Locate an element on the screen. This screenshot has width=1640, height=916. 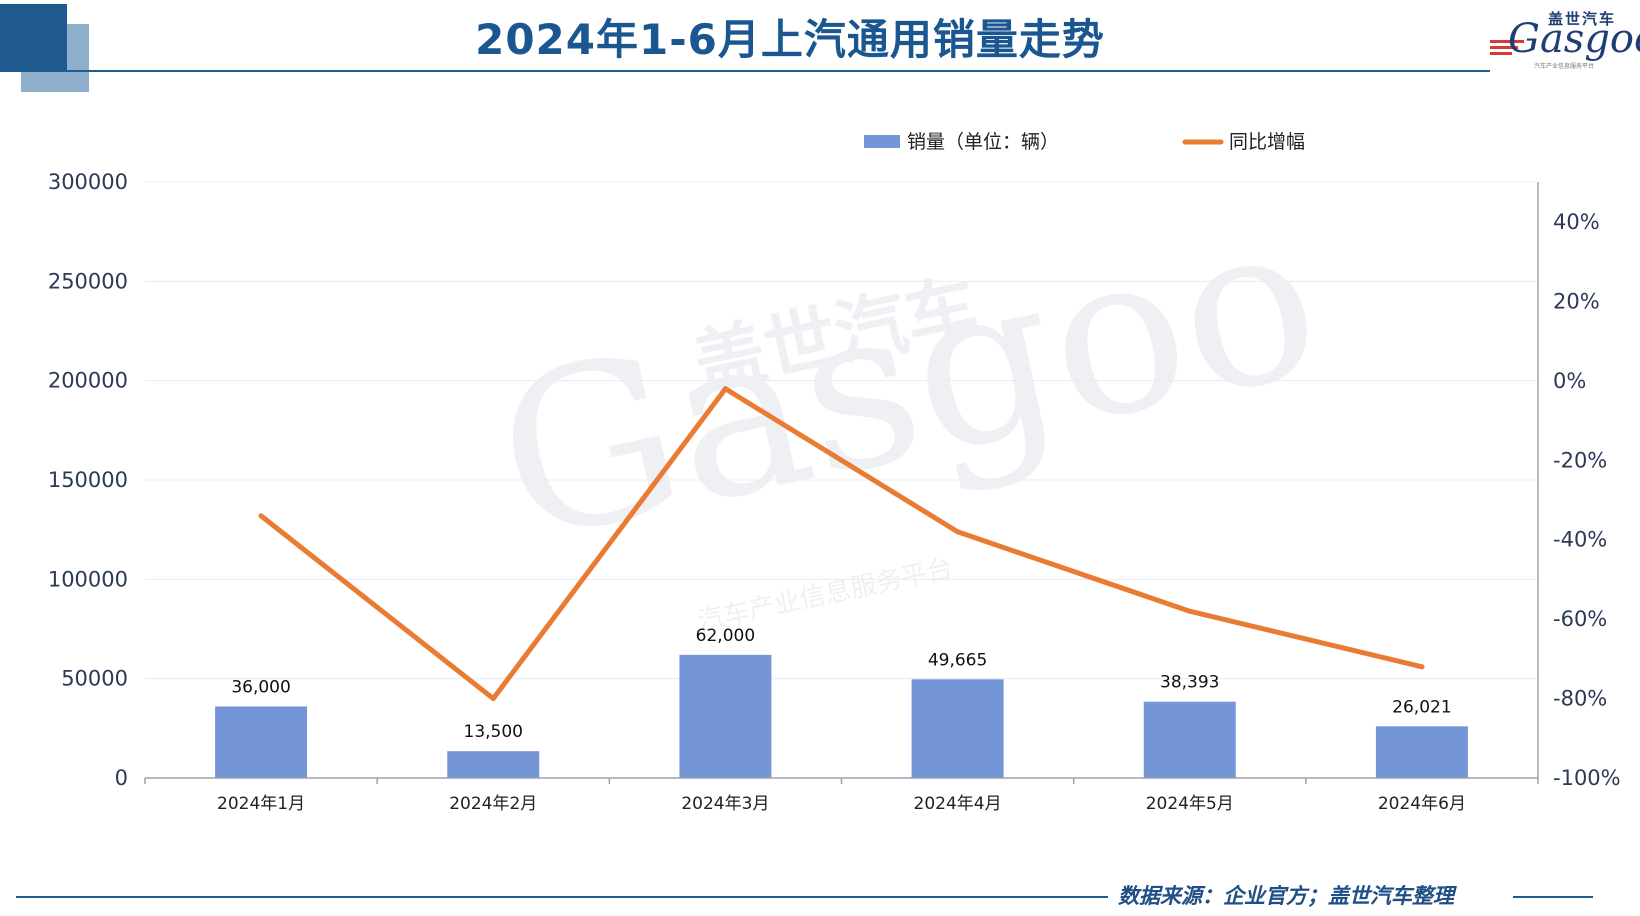
y-left-tick-label: 150000 is located at coordinates (88, 480).